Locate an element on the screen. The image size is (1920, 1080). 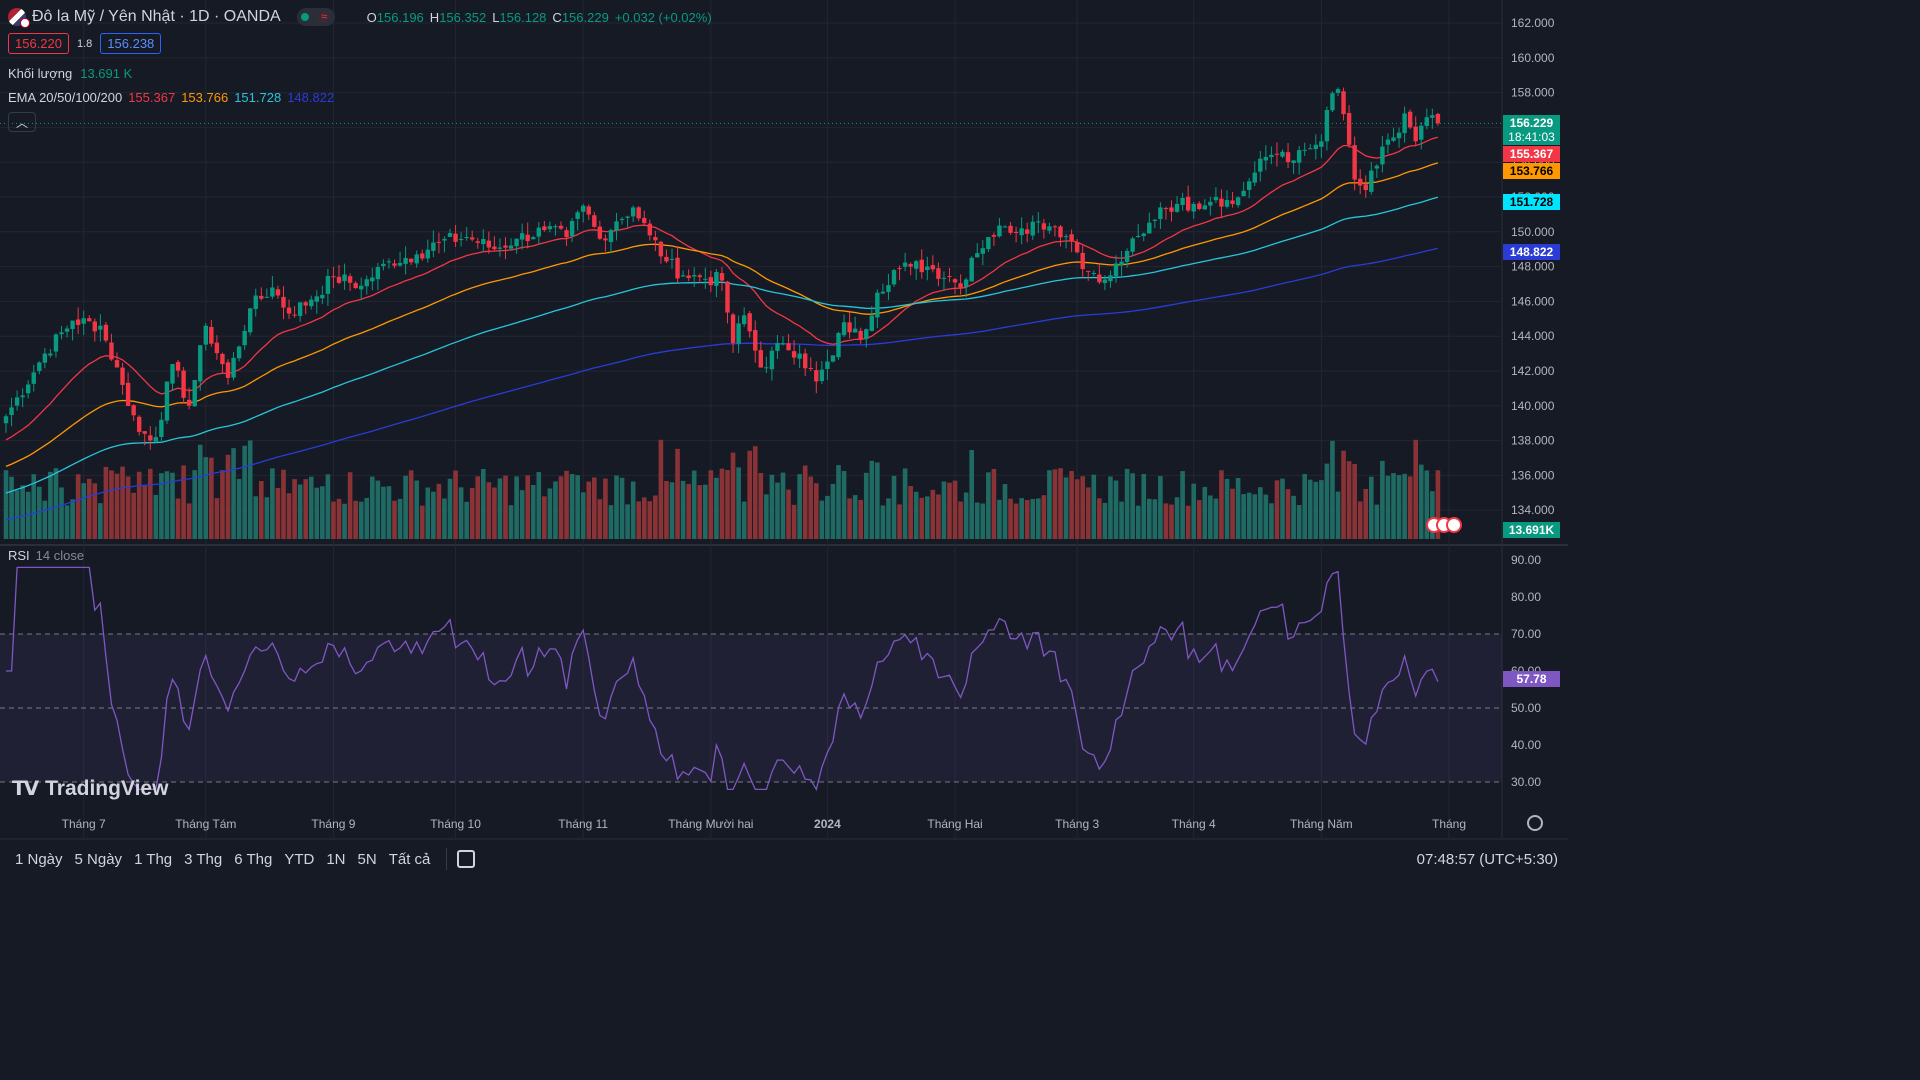
range-all-button: Tất cả is located at coordinates (409, 859).